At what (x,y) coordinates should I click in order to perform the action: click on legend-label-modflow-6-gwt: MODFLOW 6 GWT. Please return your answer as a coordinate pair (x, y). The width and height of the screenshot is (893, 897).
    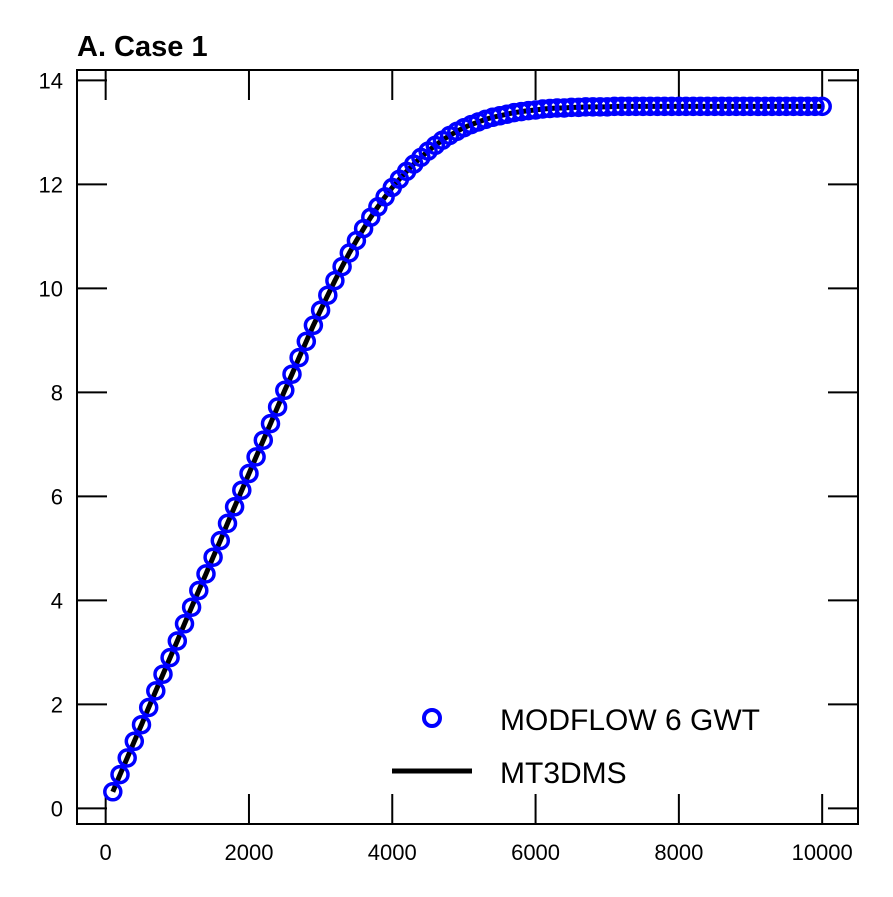
    Looking at the image, I should click on (630, 720).